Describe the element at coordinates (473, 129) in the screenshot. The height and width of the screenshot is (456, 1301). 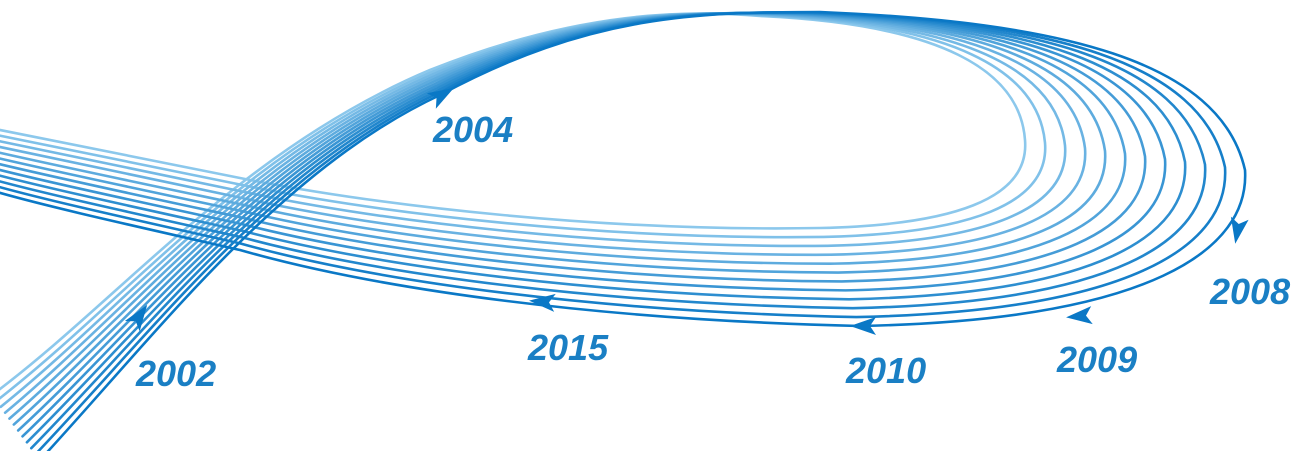
I see `year-label-2004: 2004` at that location.